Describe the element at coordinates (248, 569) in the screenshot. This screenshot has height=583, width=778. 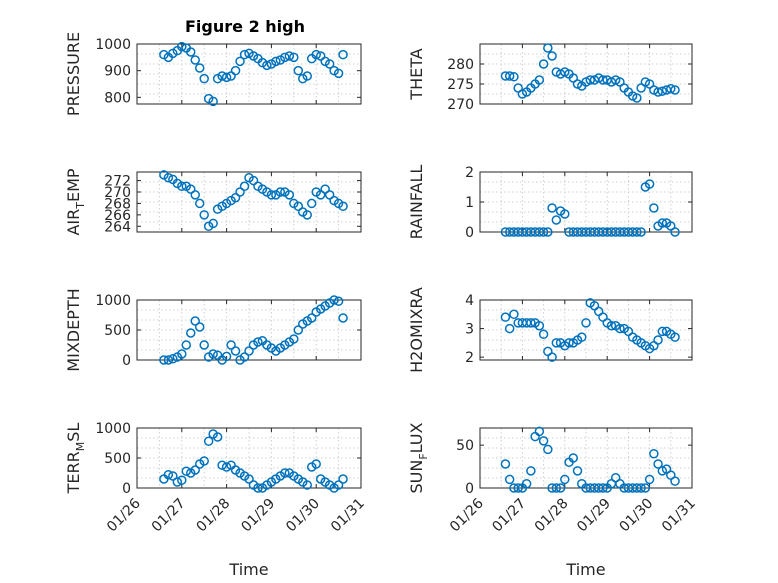
I see `x-axis-label: Time` at that location.